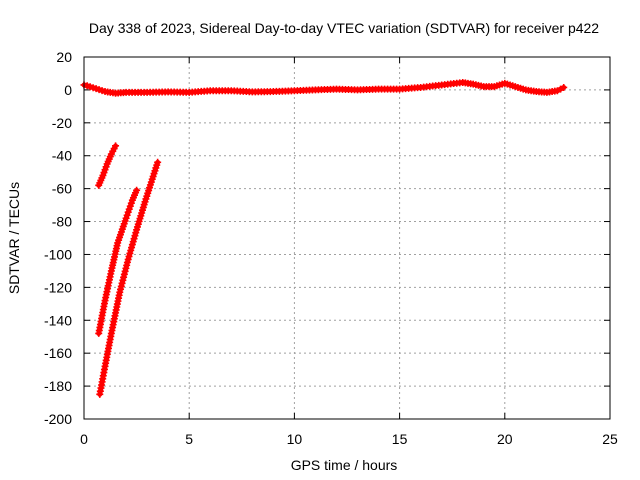  Describe the element at coordinates (62, 189) in the screenshot. I see `y-tick-label: -60` at that location.